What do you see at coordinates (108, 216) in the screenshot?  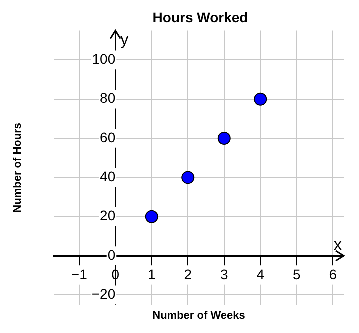 I see `y-tick-label: 20` at bounding box center [108, 216].